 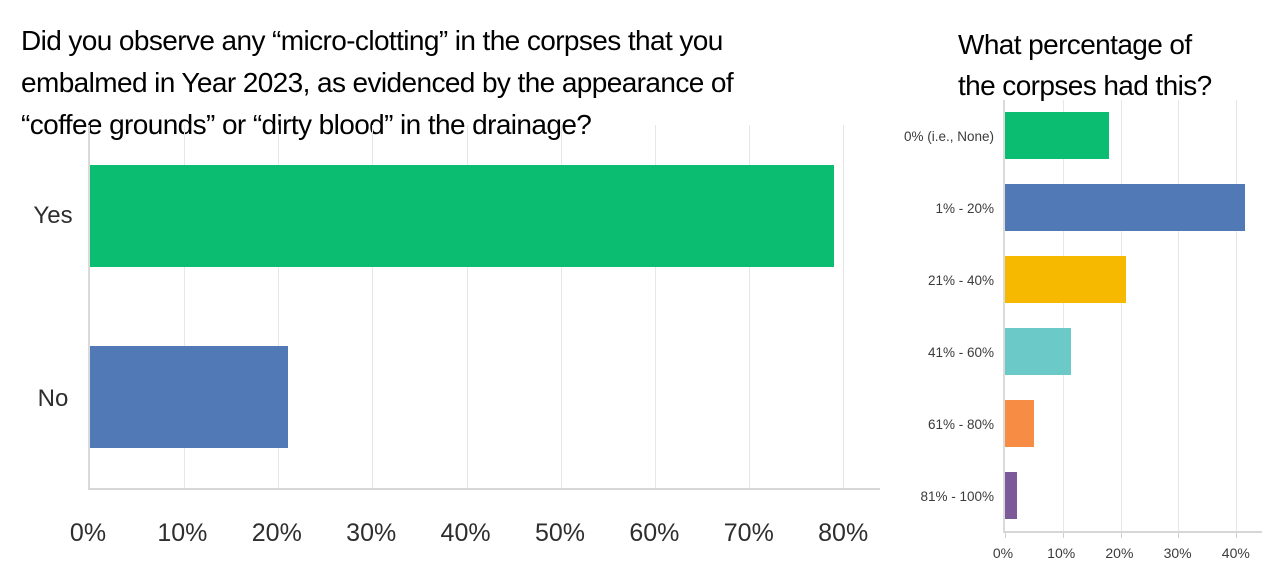 I want to click on chart-title-line: What percentage of, so click(x=1075, y=44).